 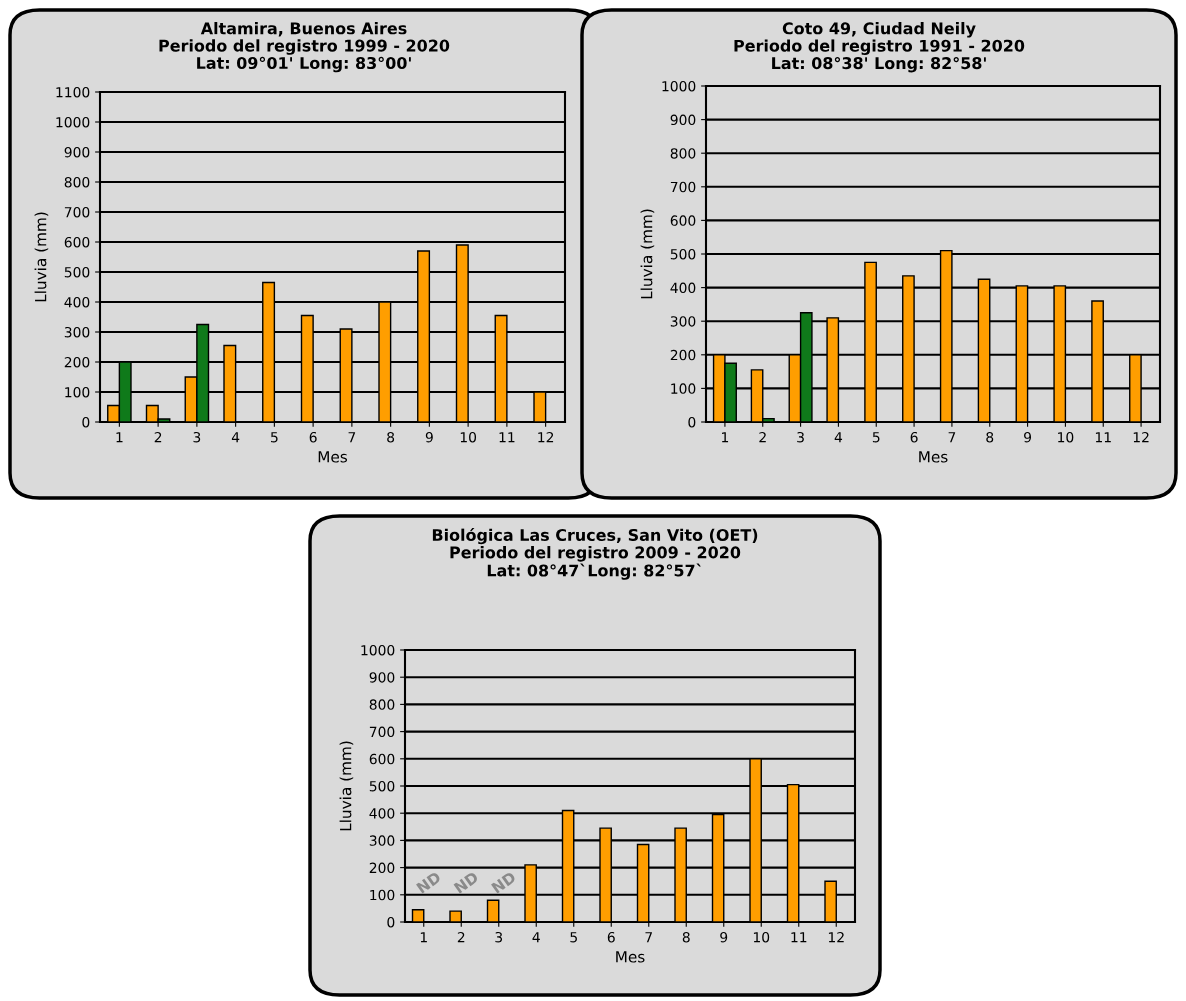 I want to click on y-tick-label: 1100, so click(x=73, y=92).